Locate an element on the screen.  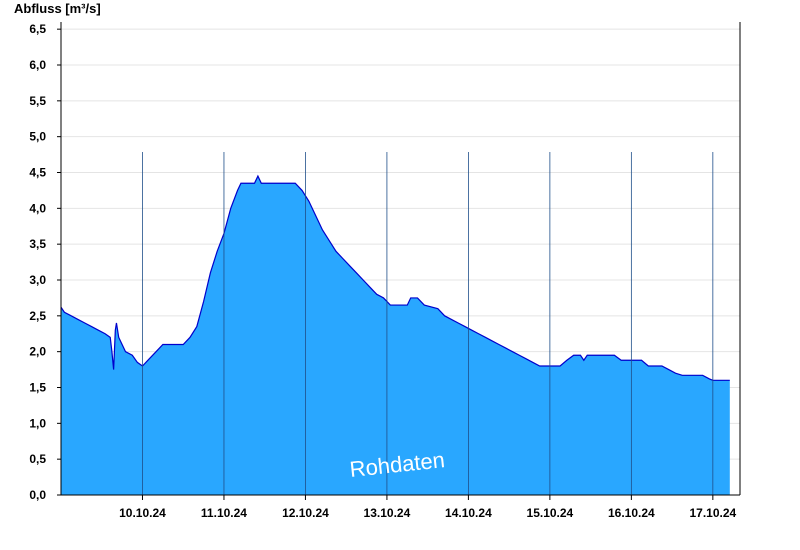
y-tick-label: 4,5 is located at coordinates (37, 173).